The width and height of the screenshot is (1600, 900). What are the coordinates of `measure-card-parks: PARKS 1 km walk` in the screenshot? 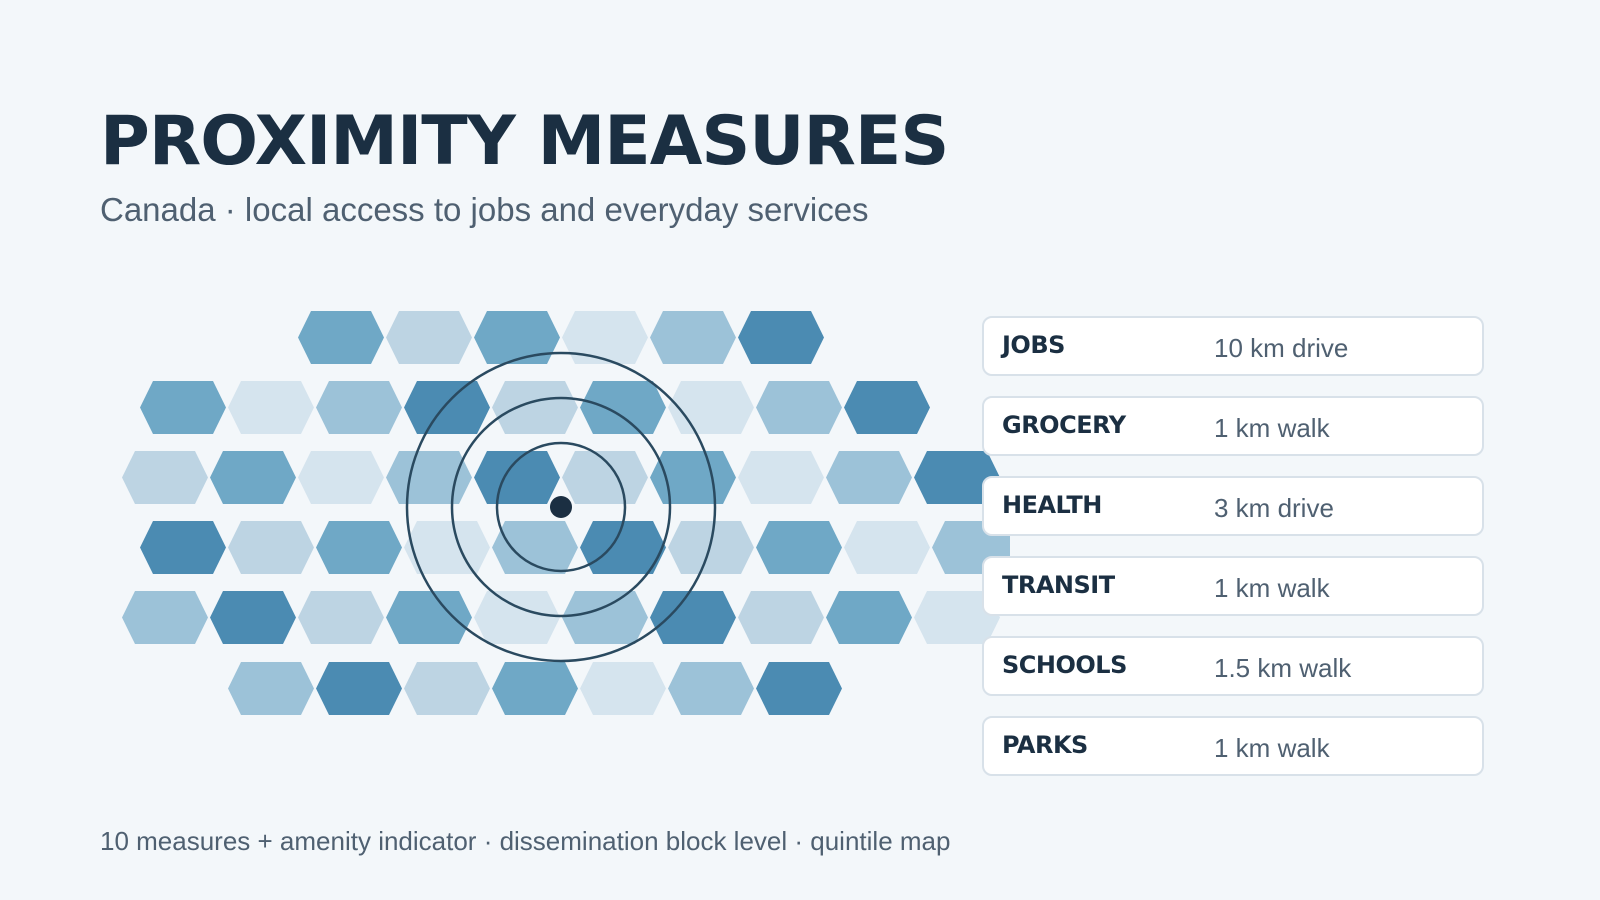 It's located at (1233, 746).